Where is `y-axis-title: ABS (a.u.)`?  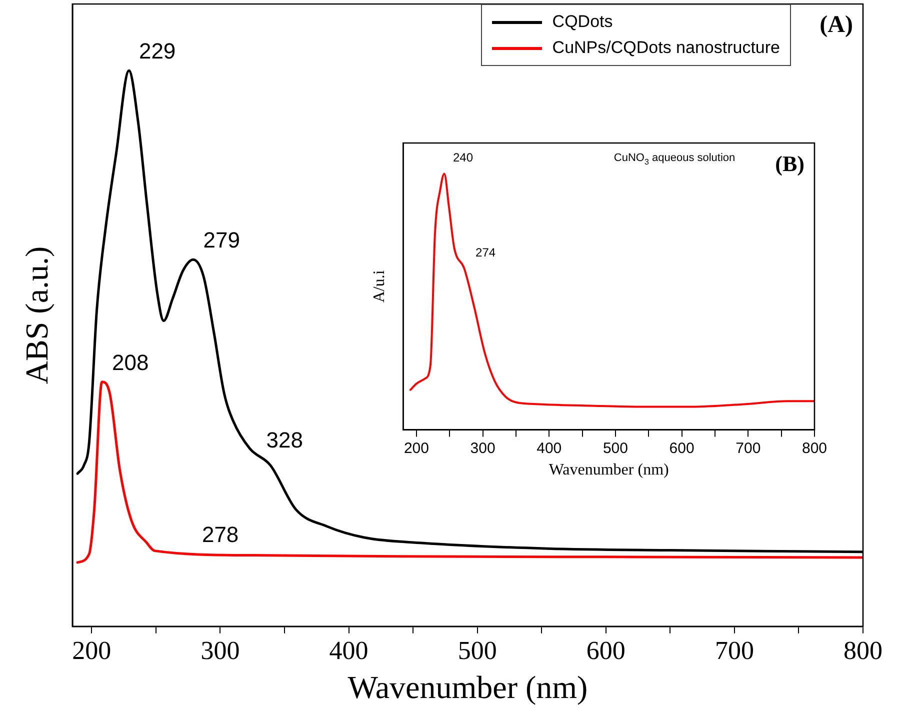 y-axis-title: ABS (a.u.) is located at coordinates (36, 315).